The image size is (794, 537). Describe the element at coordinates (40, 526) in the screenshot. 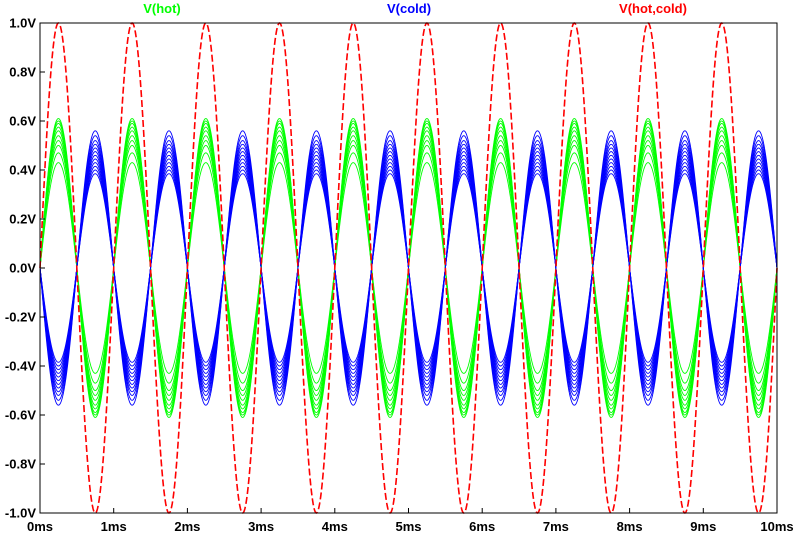

I see `x-tick-label: 0ms` at that location.